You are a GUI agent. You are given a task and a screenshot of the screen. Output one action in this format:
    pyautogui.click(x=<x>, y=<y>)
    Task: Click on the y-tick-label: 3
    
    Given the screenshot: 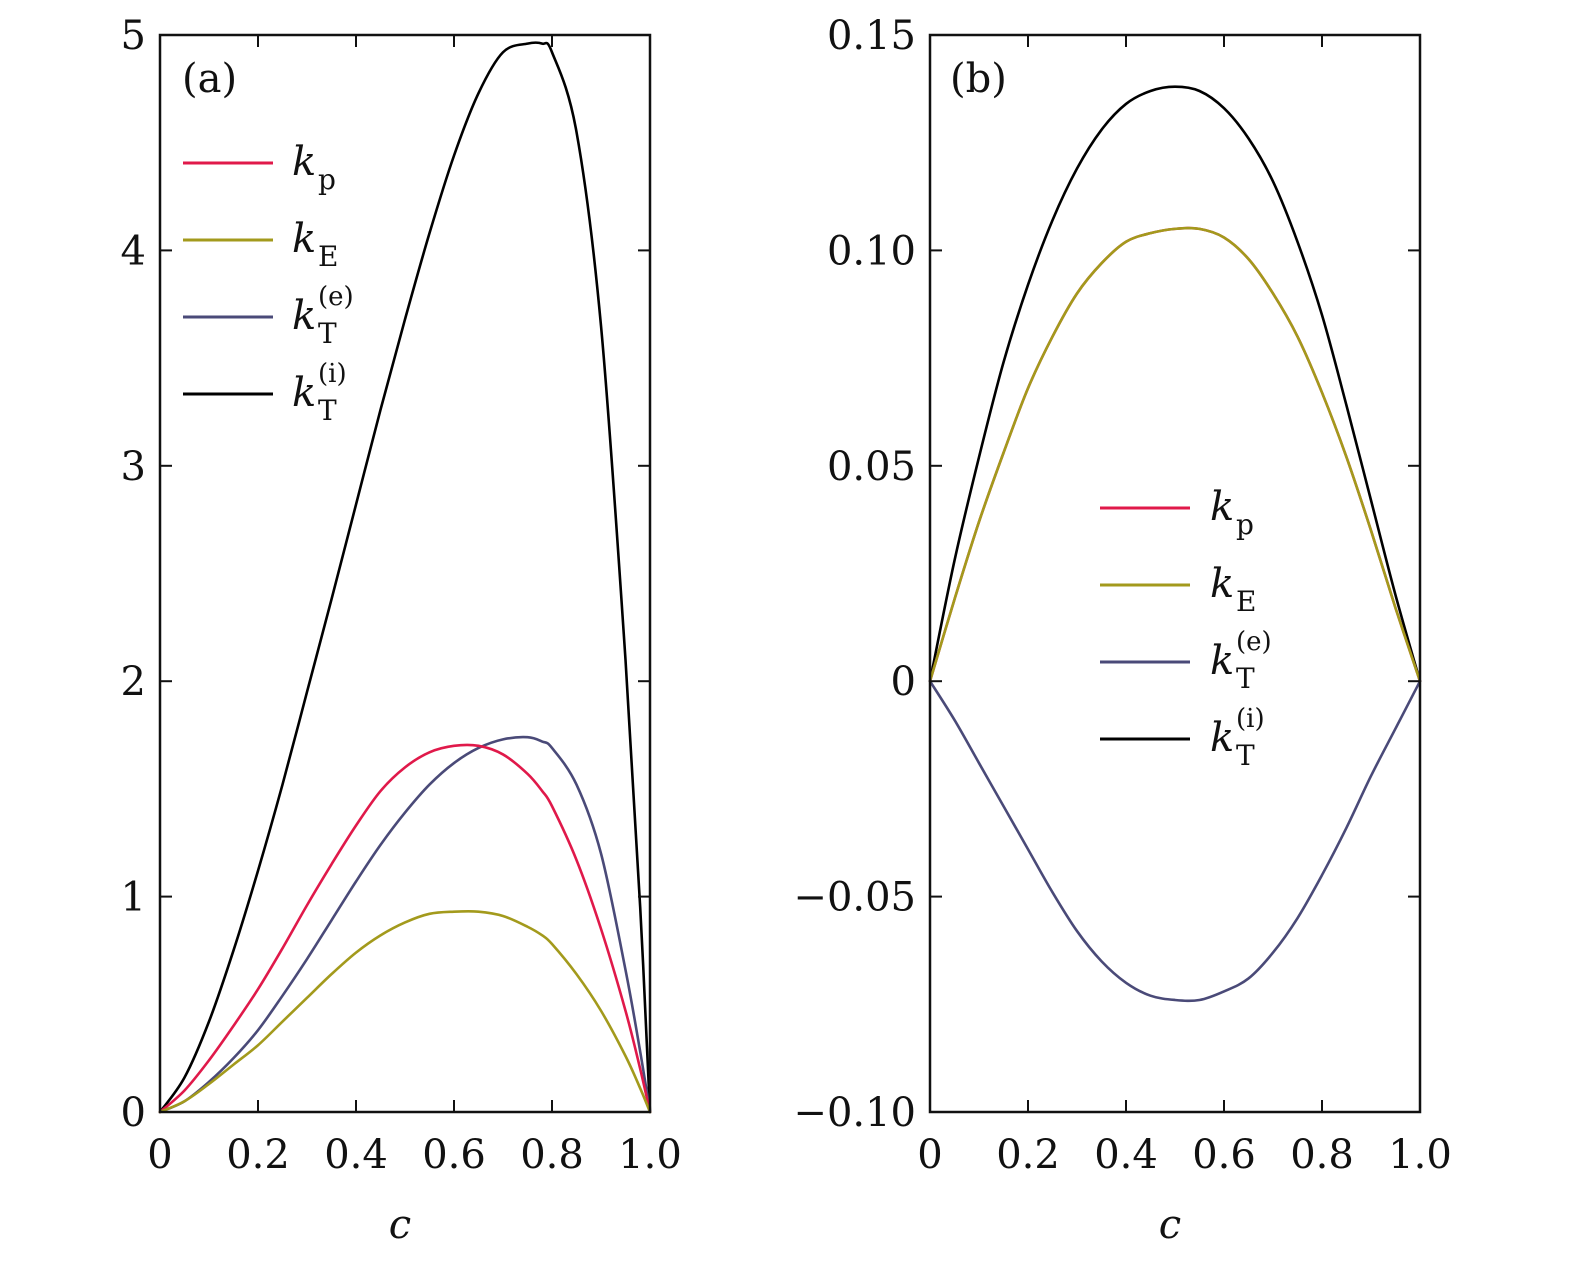 What is the action you would take?
    pyautogui.click(x=133, y=467)
    